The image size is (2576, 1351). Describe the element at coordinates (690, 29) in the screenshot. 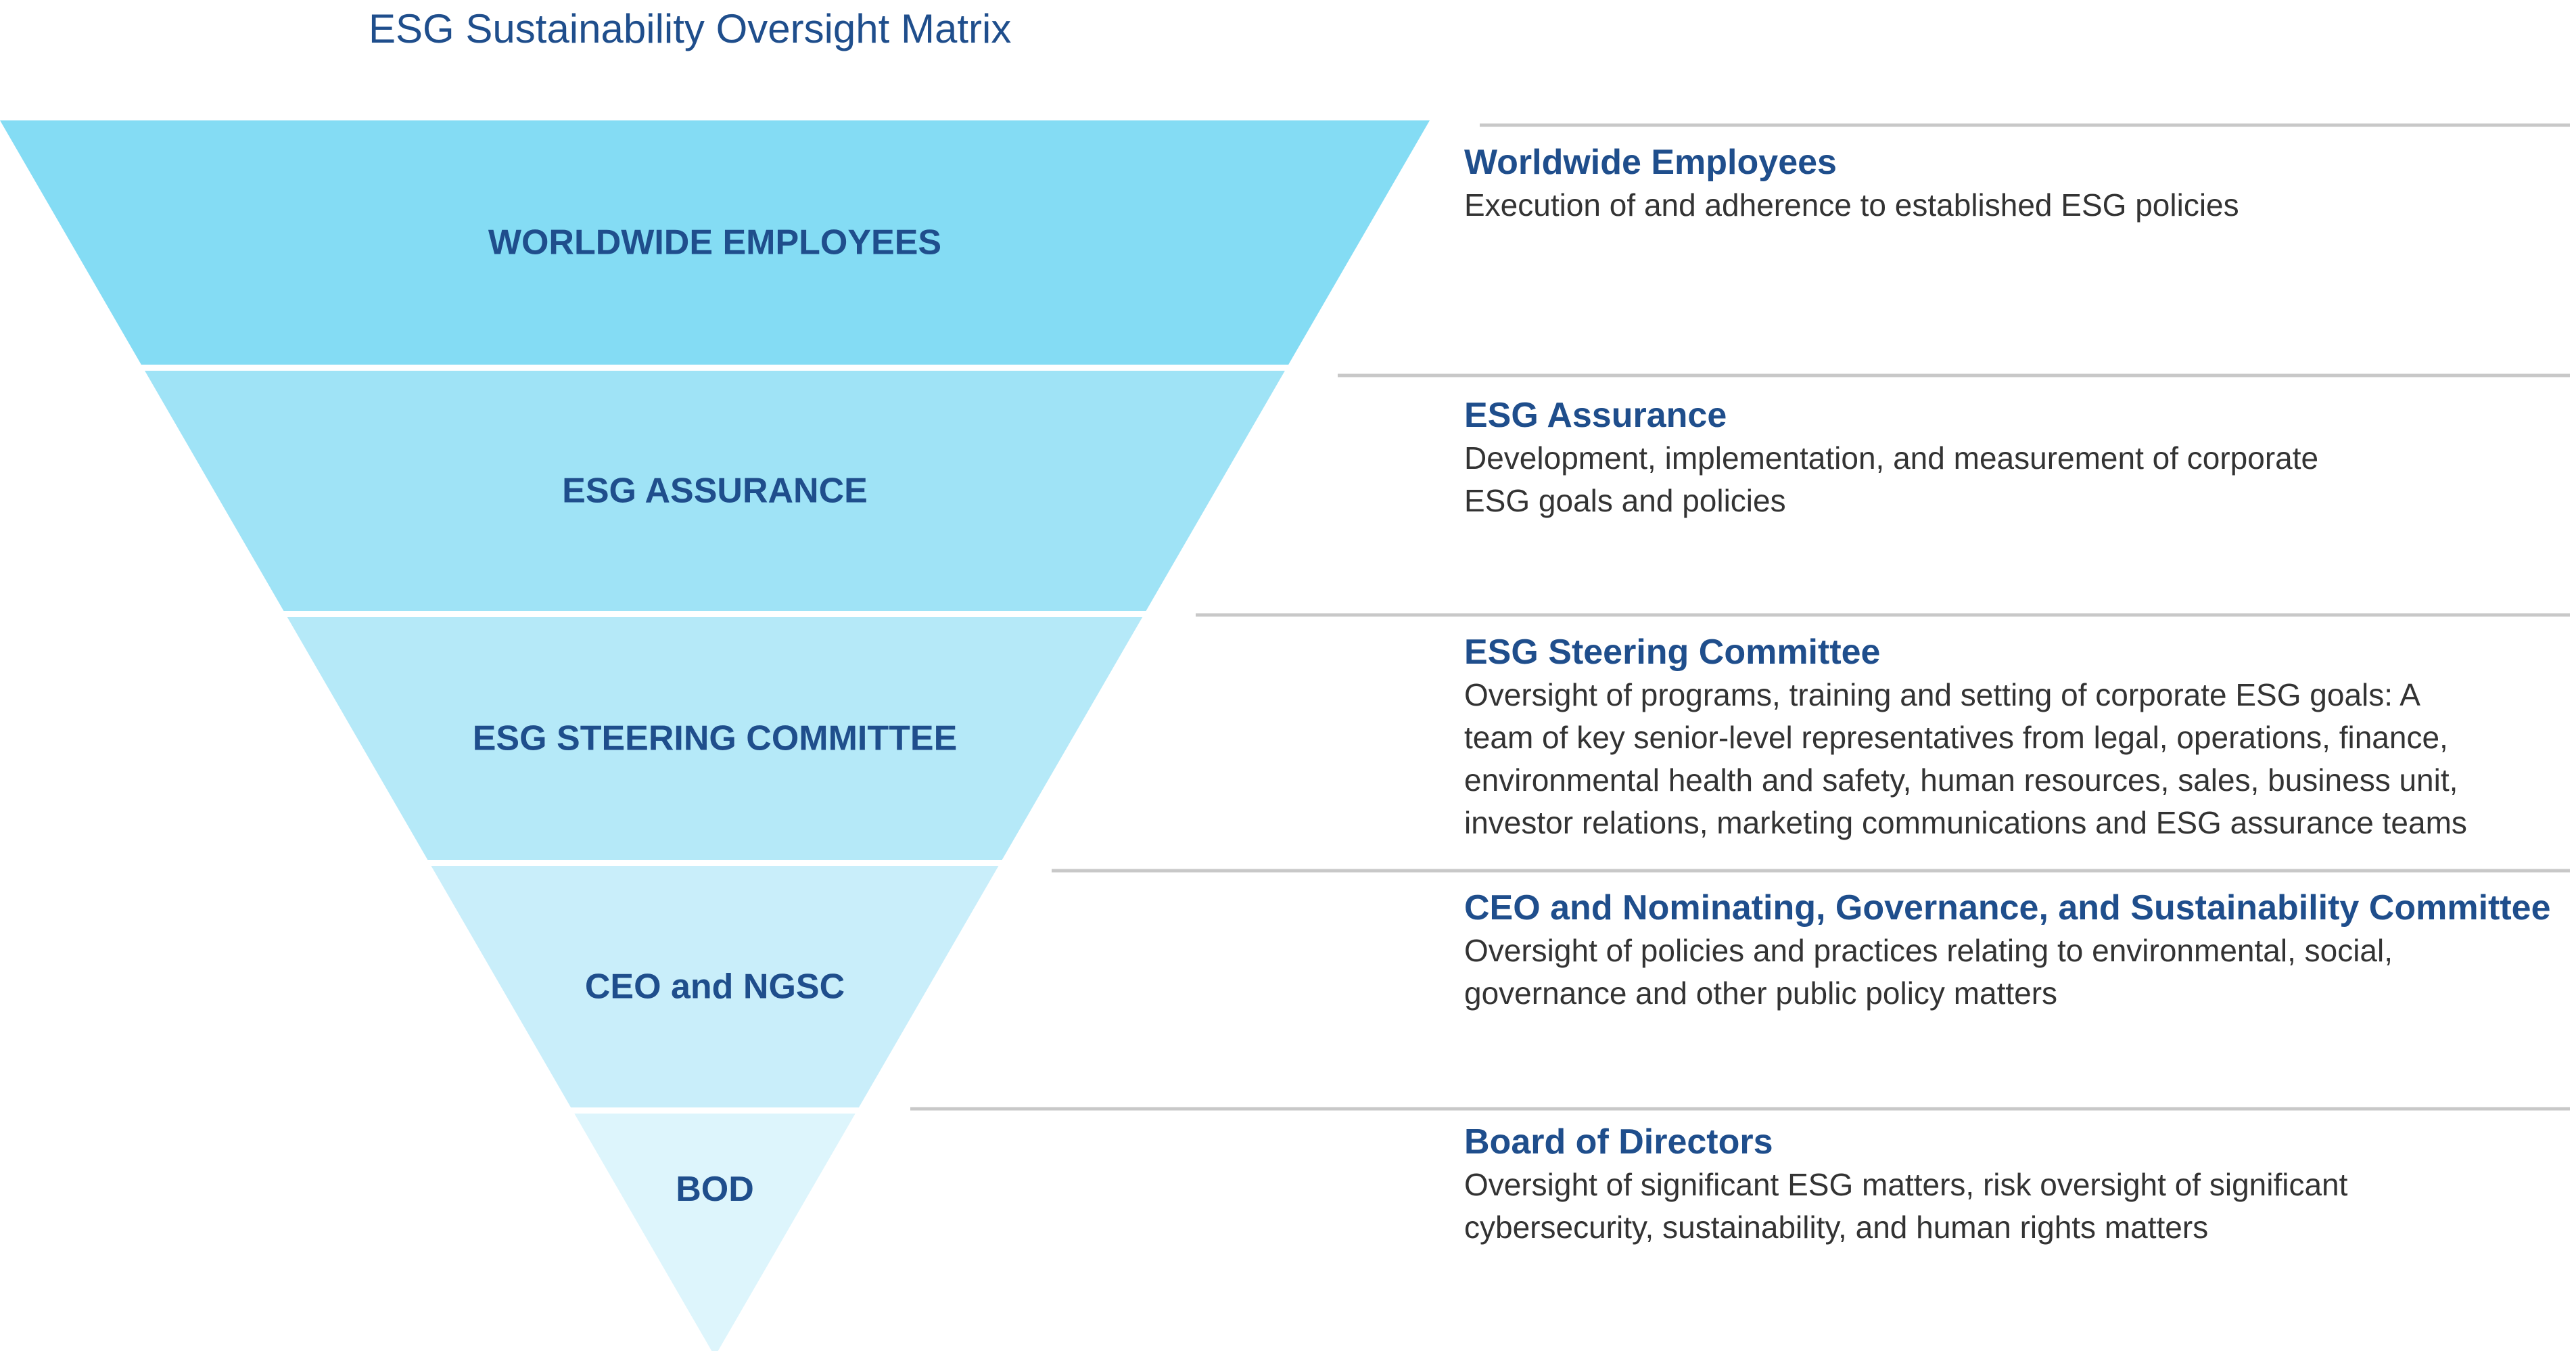

I see `page-title: ESG Sustainability Oversight Matrix` at that location.